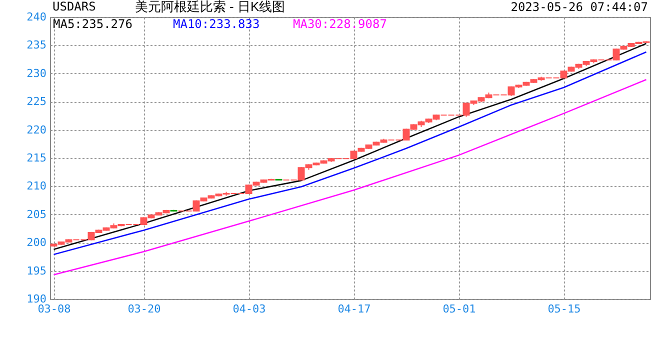 This screenshot has width=660, height=360. Describe the element at coordinates (36, 45) in the screenshot. I see `y-tick-label: 235` at that location.